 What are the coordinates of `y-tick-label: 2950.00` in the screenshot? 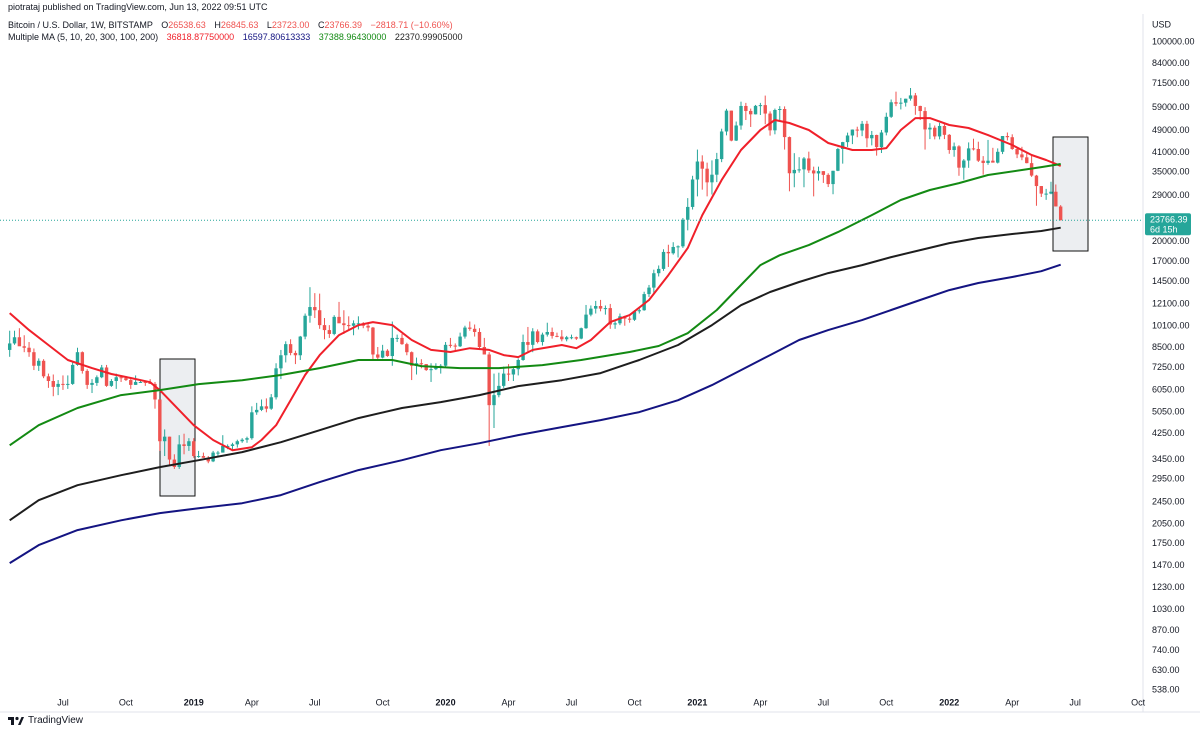 It's located at (1168, 478).